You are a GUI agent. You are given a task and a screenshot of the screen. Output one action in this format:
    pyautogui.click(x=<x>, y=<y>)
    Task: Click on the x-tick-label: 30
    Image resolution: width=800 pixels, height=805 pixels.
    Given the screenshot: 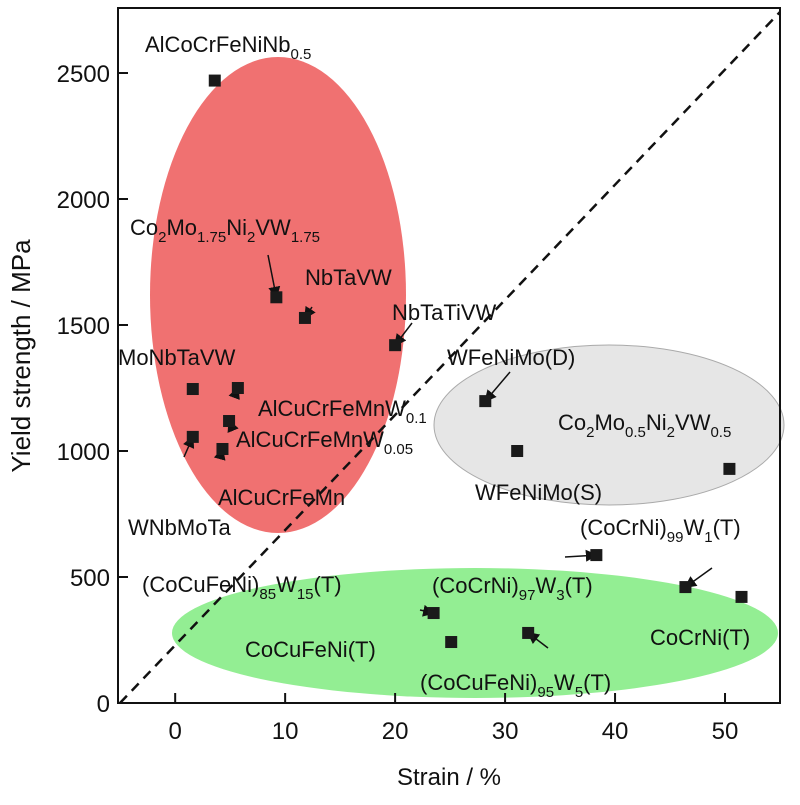 What is the action you would take?
    pyautogui.click(x=505, y=731)
    